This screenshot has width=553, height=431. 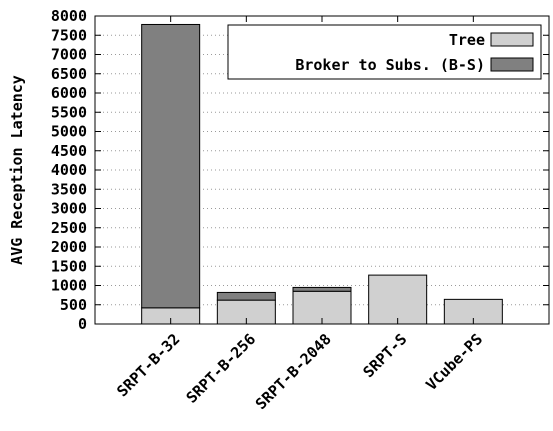 What do you see at coordinates (69, 209) in the screenshot?
I see `y-tick-label-3000: 3000` at bounding box center [69, 209].